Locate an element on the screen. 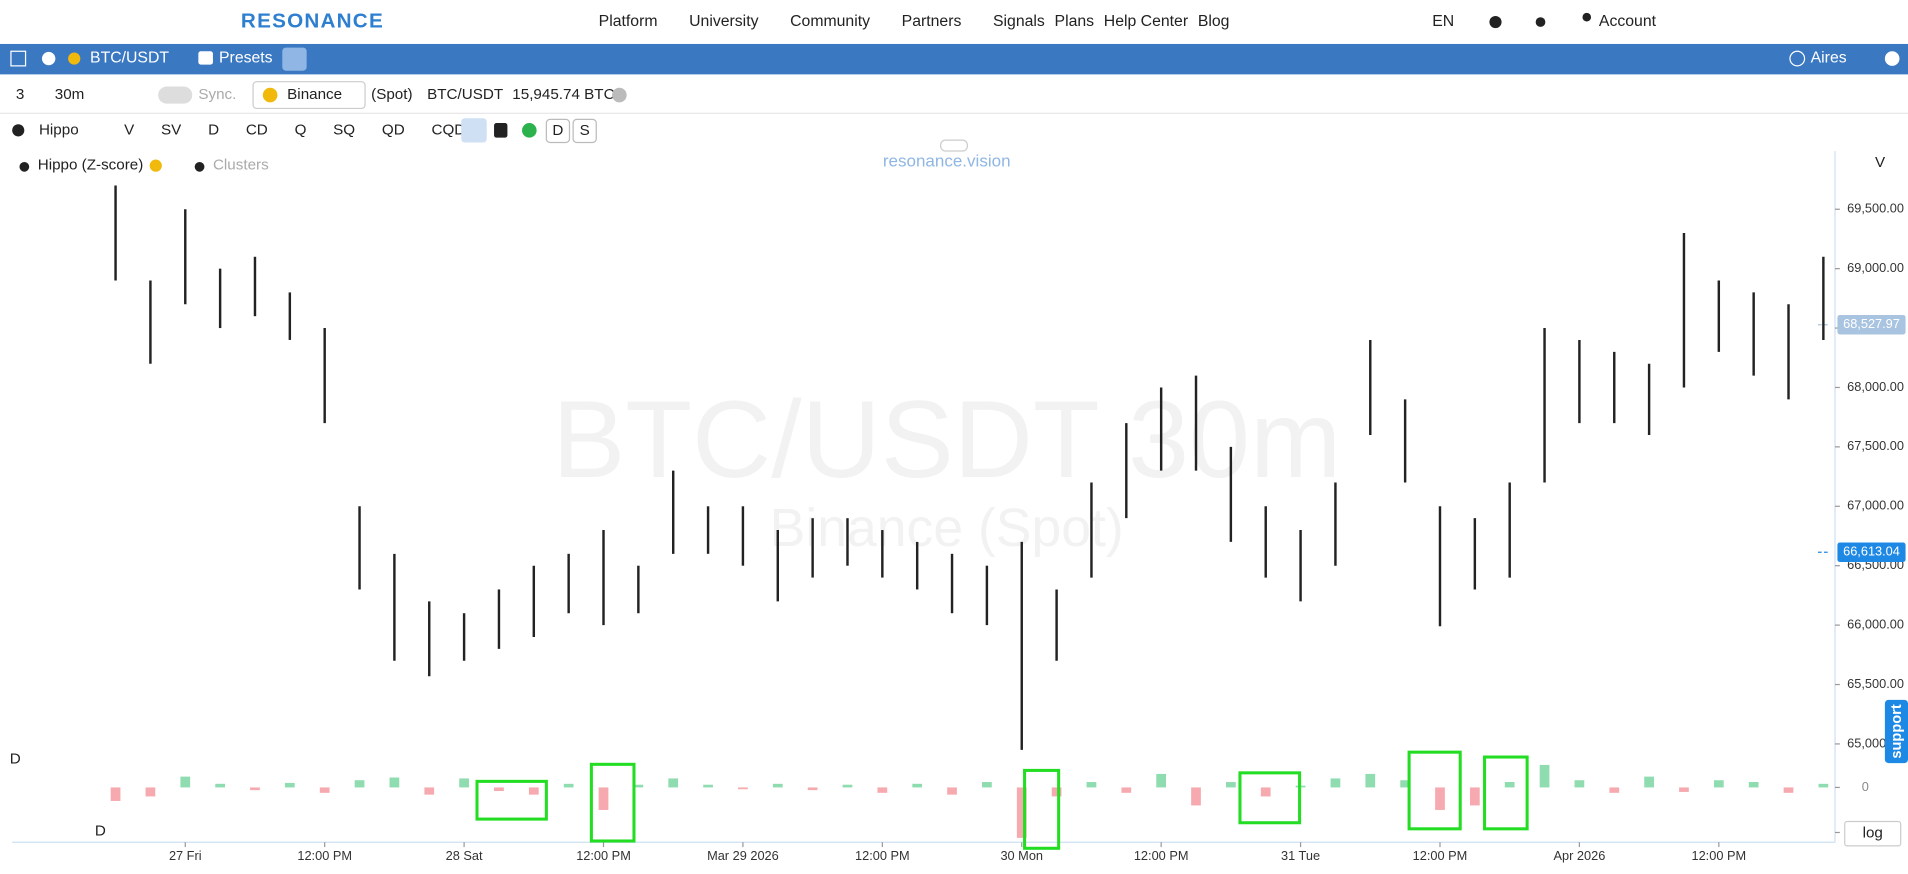  indicator-name: Hippo is located at coordinates (59, 129).